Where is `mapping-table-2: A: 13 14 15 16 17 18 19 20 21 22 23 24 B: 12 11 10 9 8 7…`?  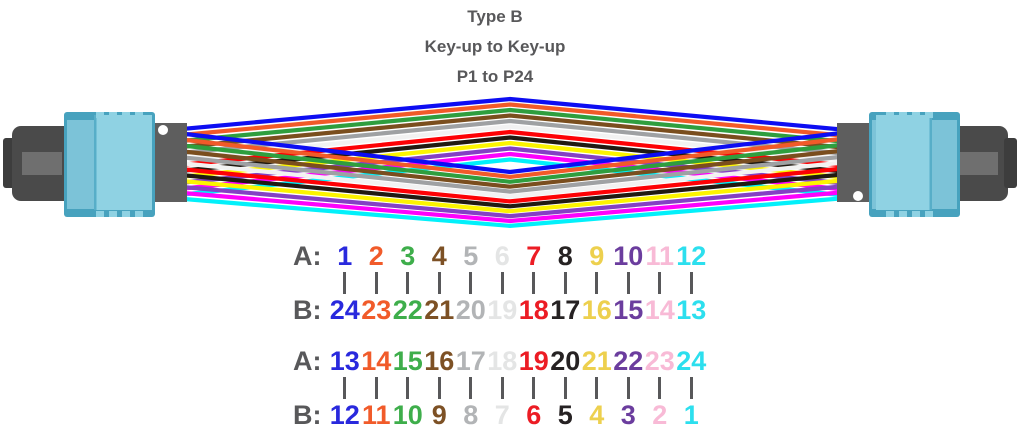 mapping-table-2: A: 13 14 15 16 17 18 19 20 21 22 23 24 B: 12 11 10 9 8 7… is located at coordinates (497, 388).